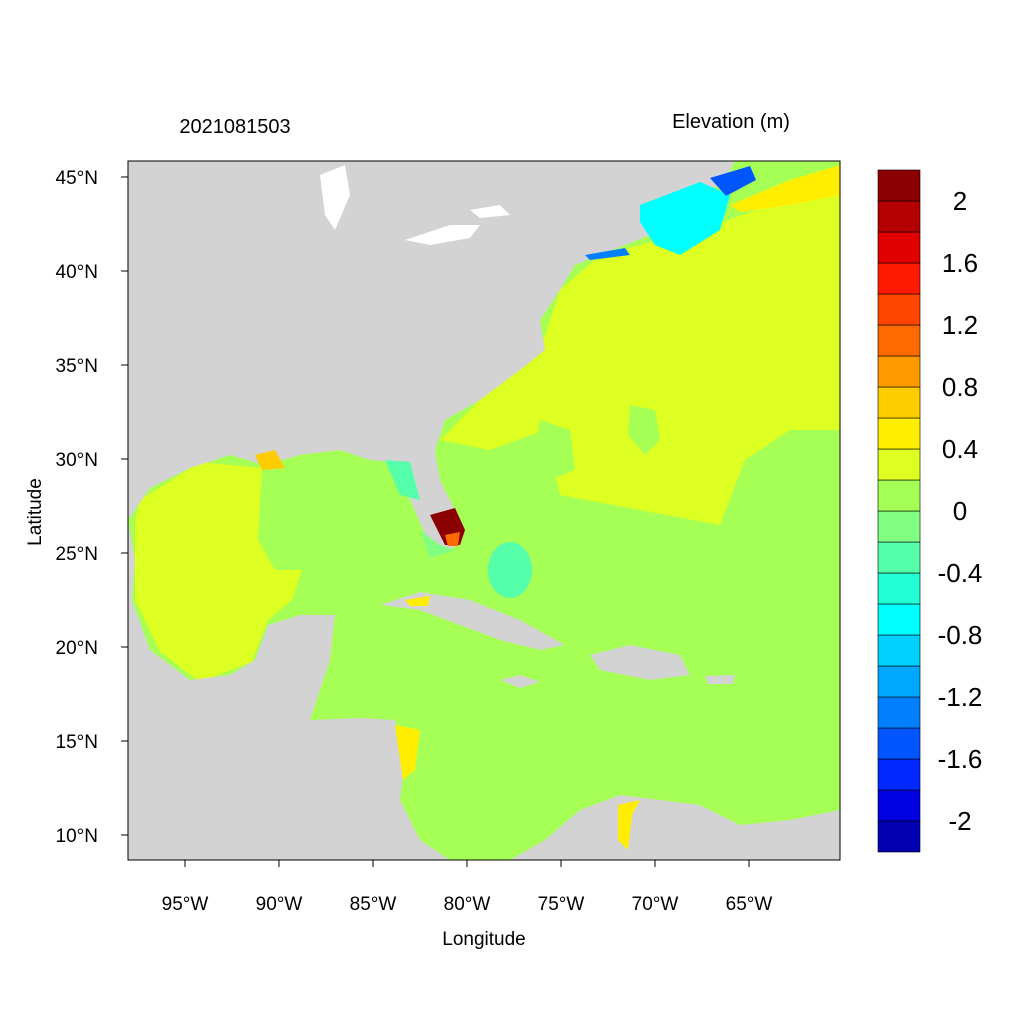 This screenshot has width=1024, height=1029. Describe the element at coordinates (185, 904) in the screenshot. I see `x-tick-label: 95°W` at that location.